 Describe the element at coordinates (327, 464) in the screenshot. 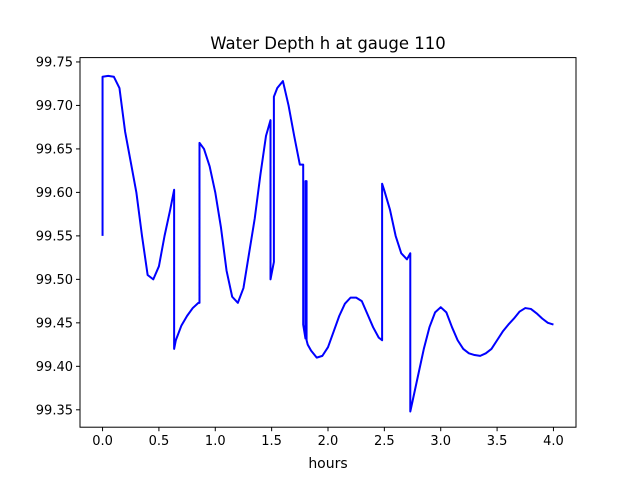

I see `x-axis-label: hours` at that location.